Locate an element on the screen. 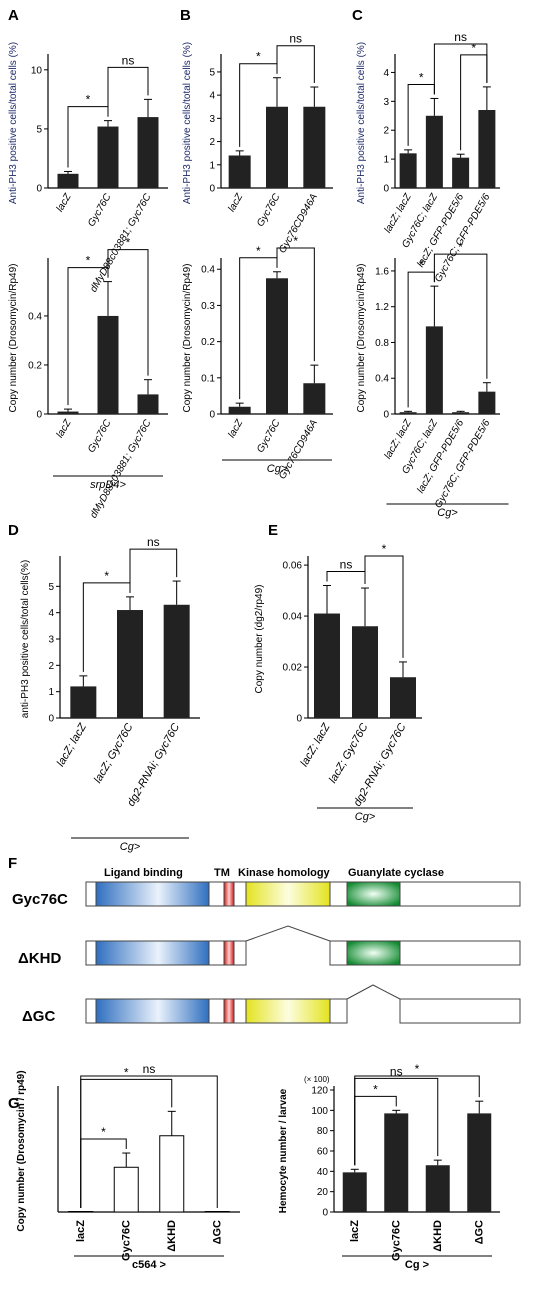 Image resolution: width=536 pixels, height=1302 pixels. panel-label-g: G is located at coordinates (14, 1103).